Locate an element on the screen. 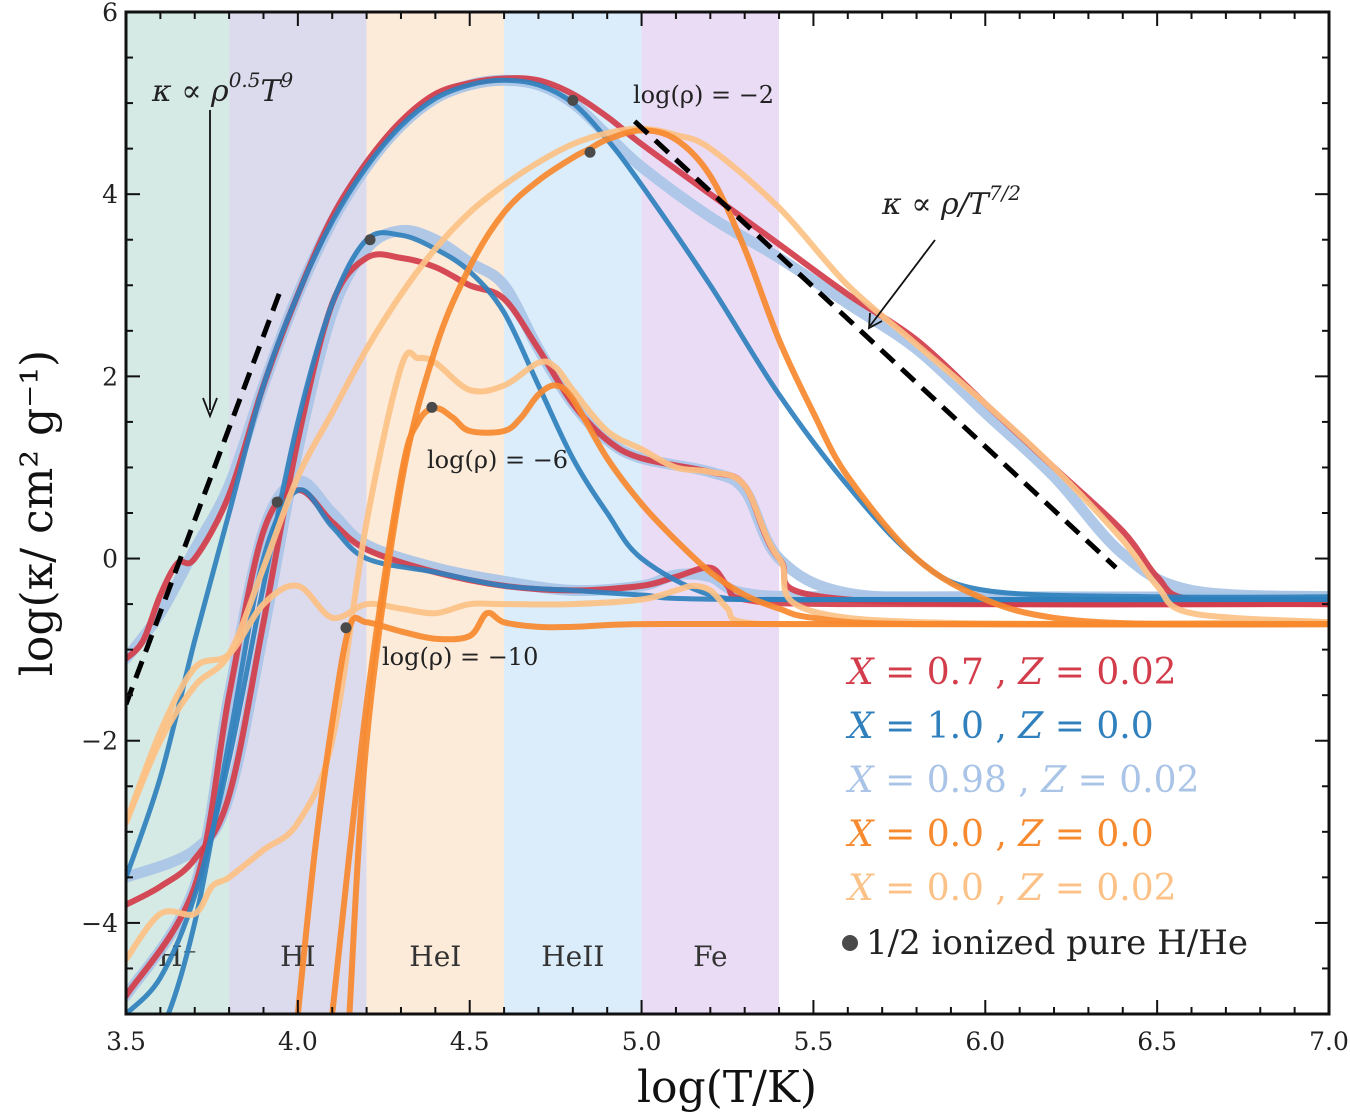 The image size is (1350, 1120). legend-entry-3: X = 0.0 , Z = 0.0 is located at coordinates (999, 834).